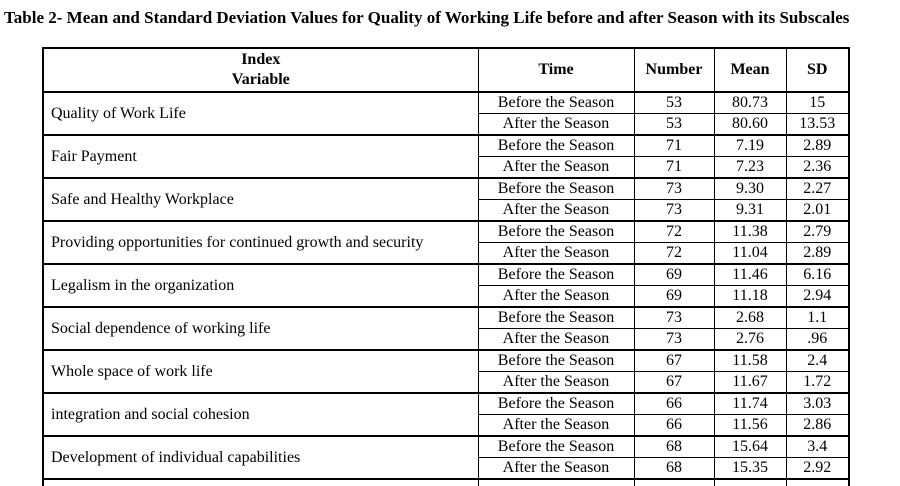 Image resolution: width=900 pixels, height=486 pixels. What do you see at coordinates (817, 468) in the screenshot?
I see `sd-cell: 2.92` at bounding box center [817, 468].